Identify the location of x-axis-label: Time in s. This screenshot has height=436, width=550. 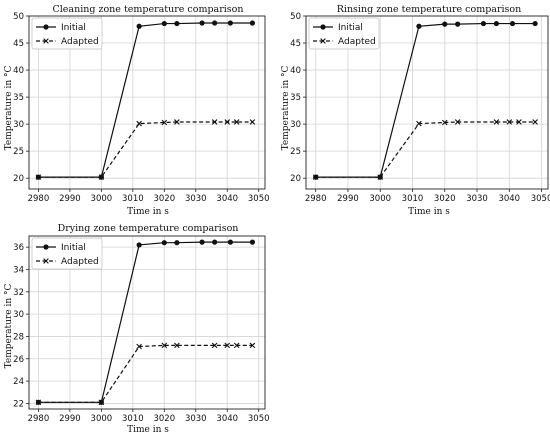
(429, 212).